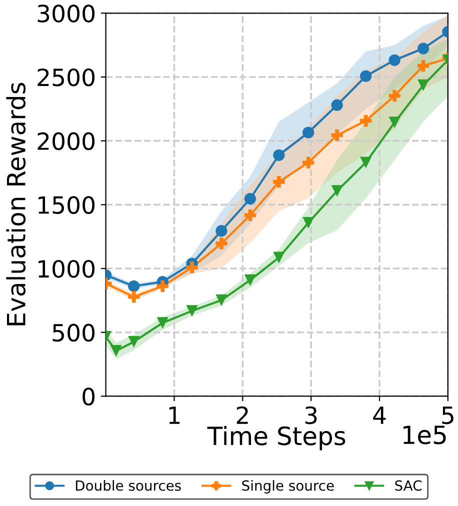 This screenshot has width=458, height=506. I want to click on y-tick-label: 0, so click(88, 397).